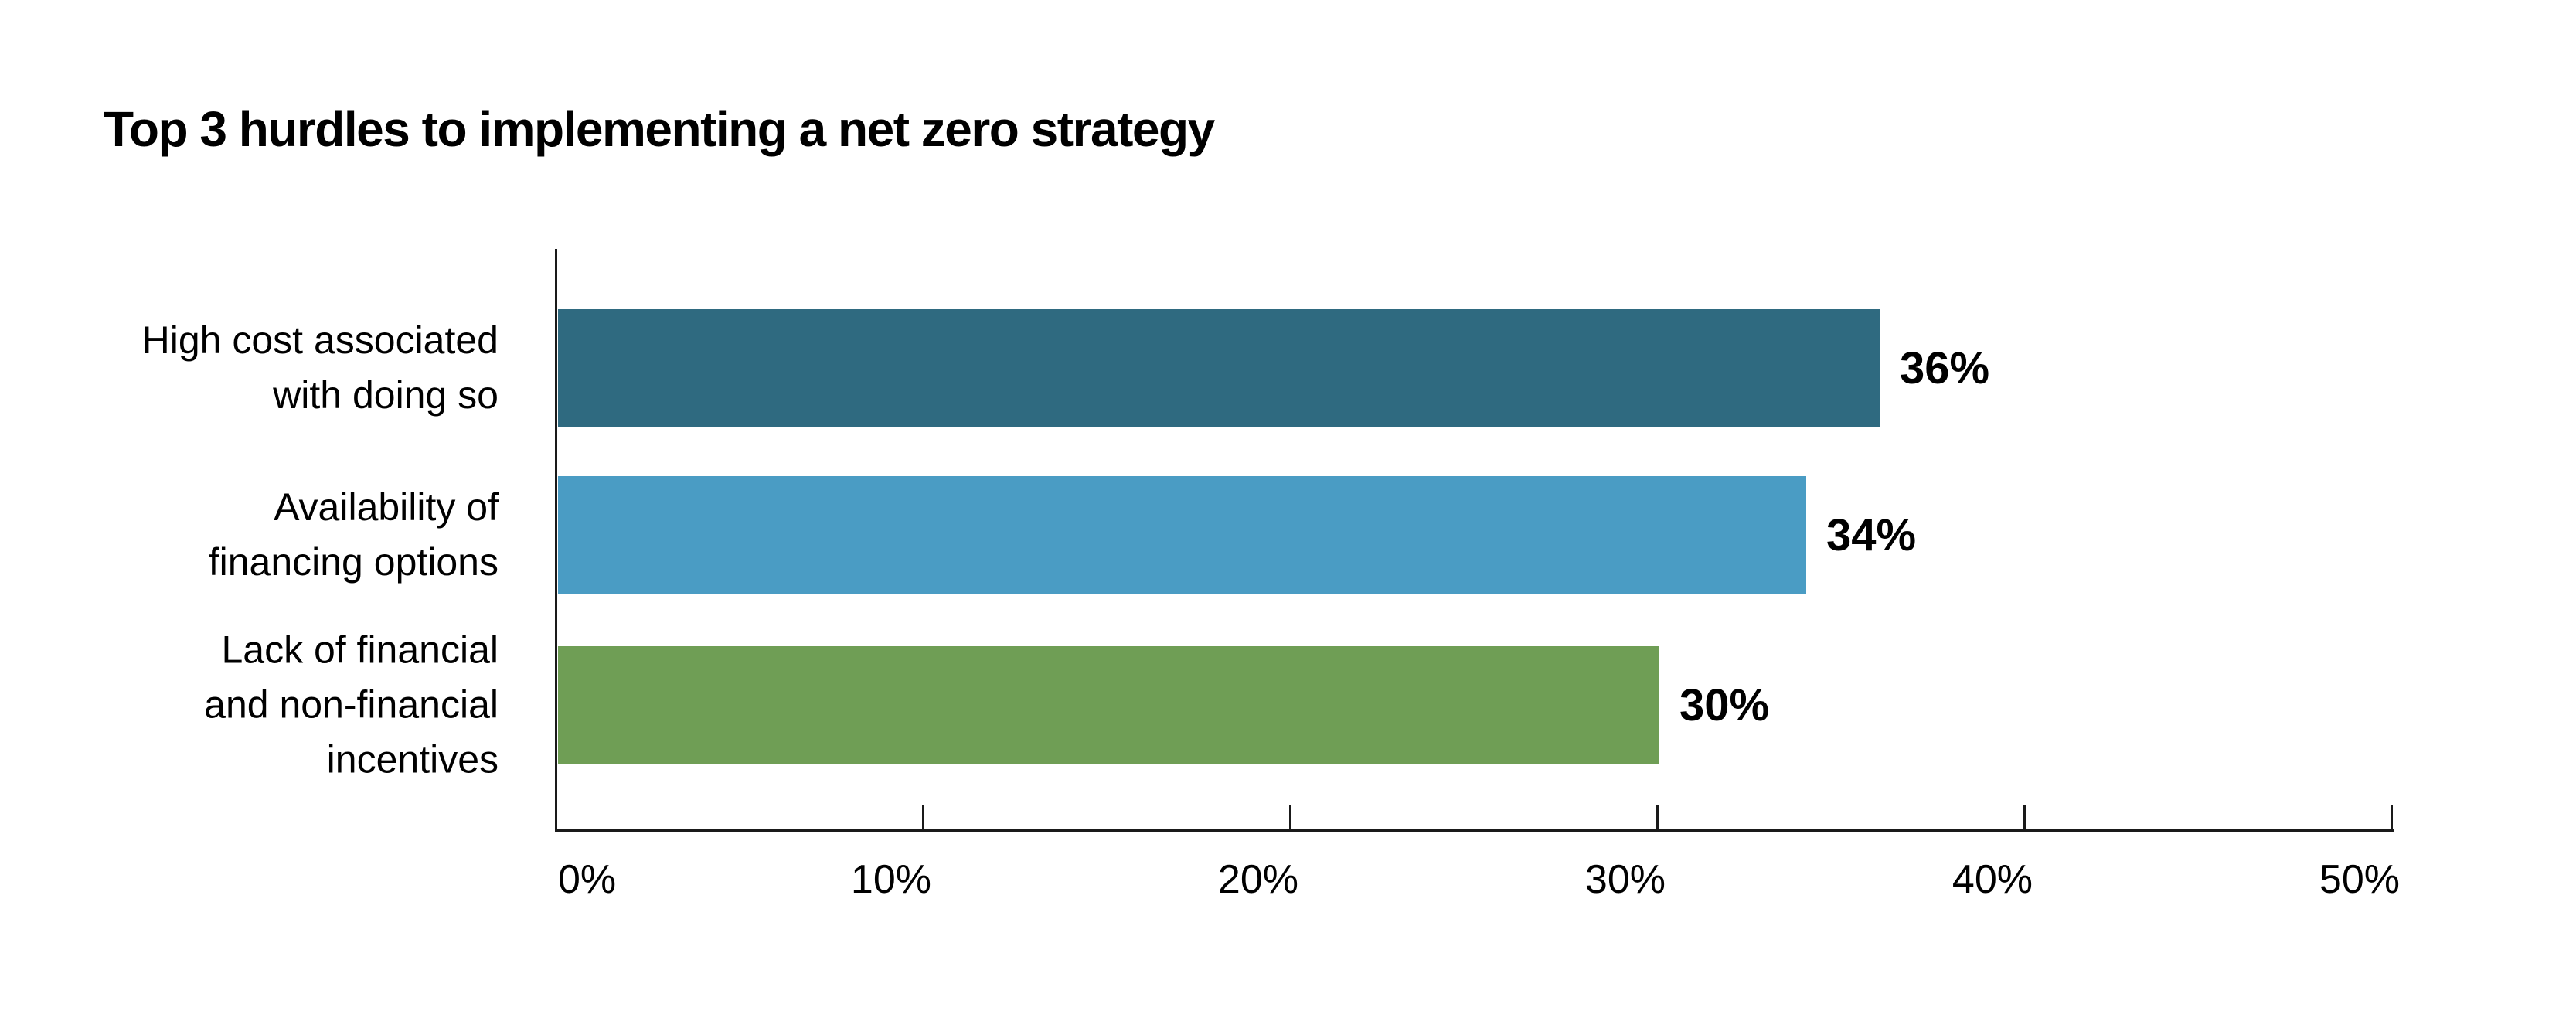 The width and height of the screenshot is (2576, 1035). I want to click on x-tick-label-20: 20%, so click(1257, 880).